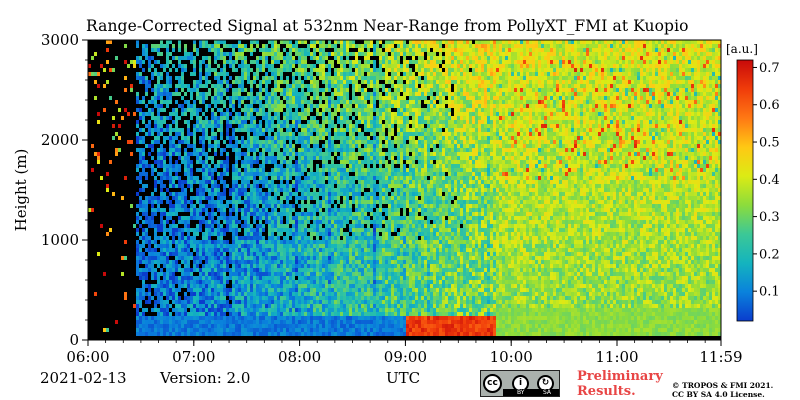  What do you see at coordinates (769, 292) in the screenshot?
I see `colorbar-tick-label: 0.1` at bounding box center [769, 292].